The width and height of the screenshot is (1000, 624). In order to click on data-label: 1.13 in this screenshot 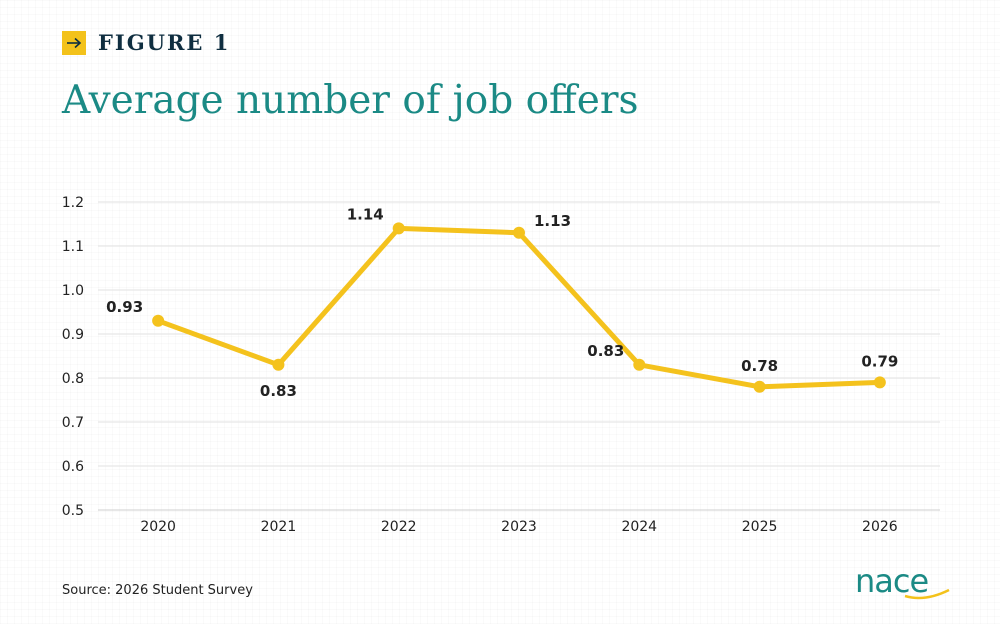, I will do `click(552, 221)`.